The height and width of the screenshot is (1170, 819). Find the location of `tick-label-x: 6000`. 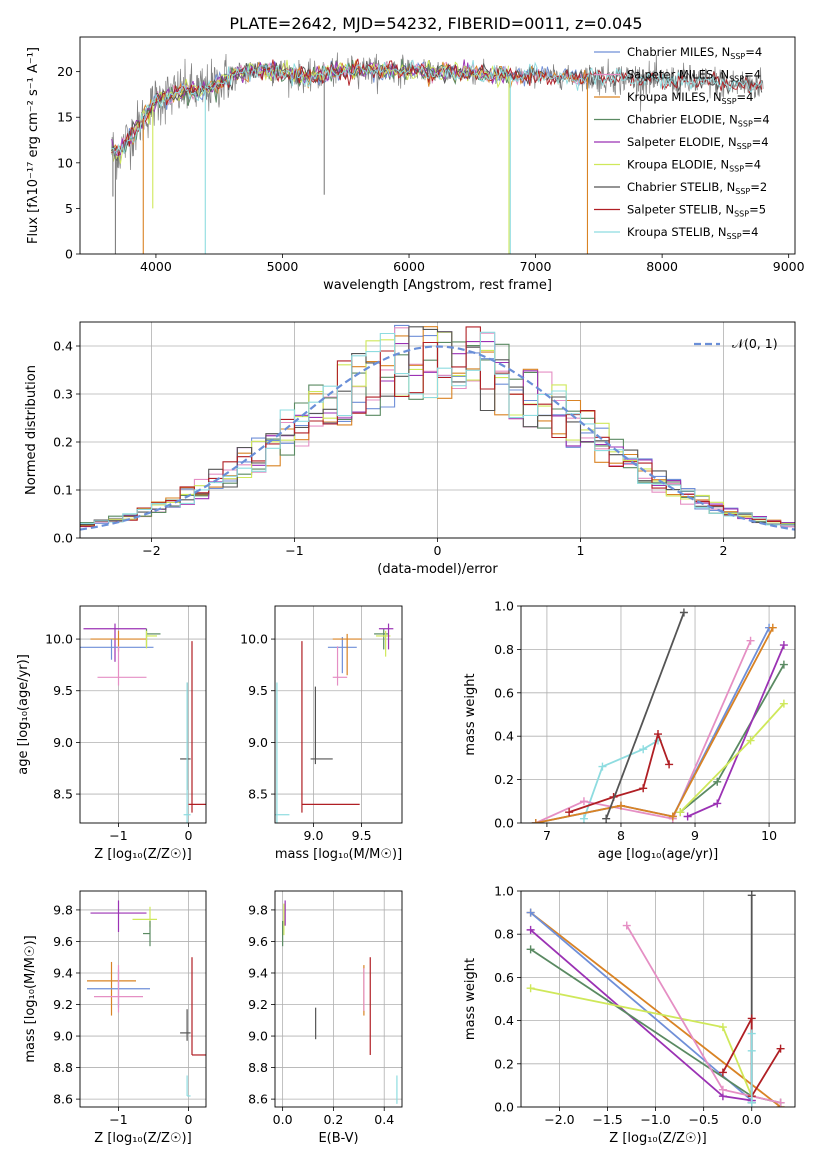

tick-label-x: 6000 is located at coordinates (409, 266).